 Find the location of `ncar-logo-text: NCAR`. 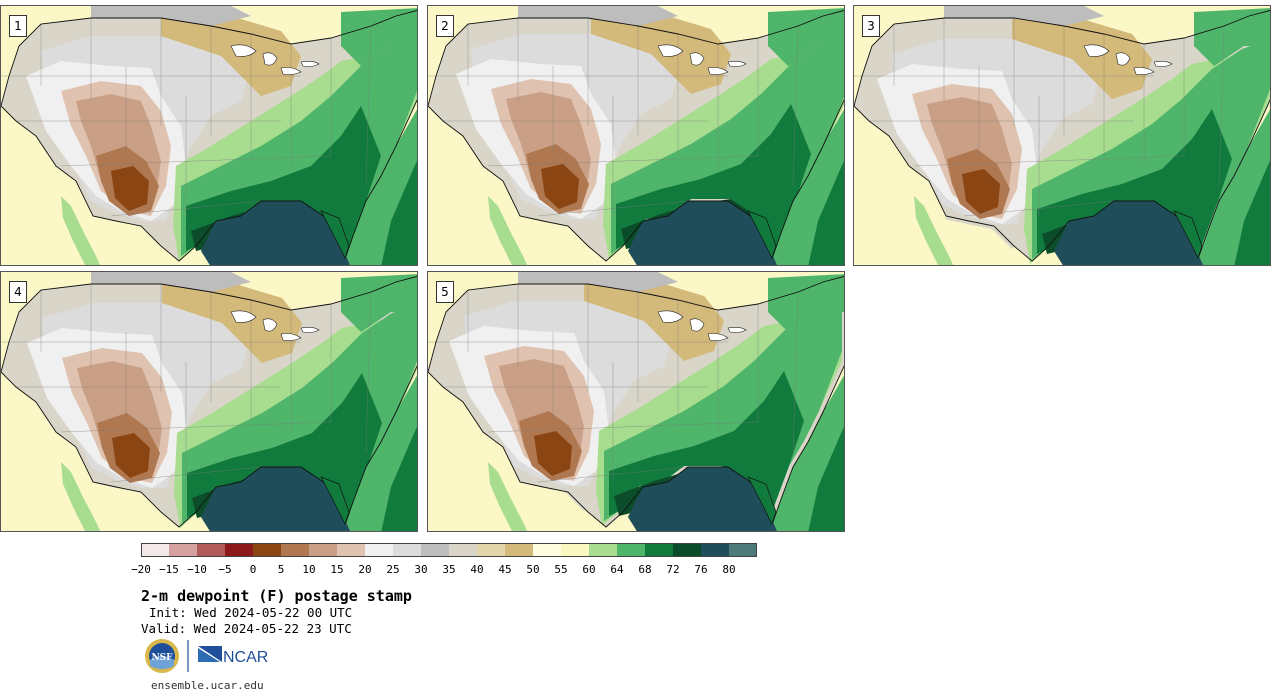

ncar-logo-text: NCAR is located at coordinates (245, 657).